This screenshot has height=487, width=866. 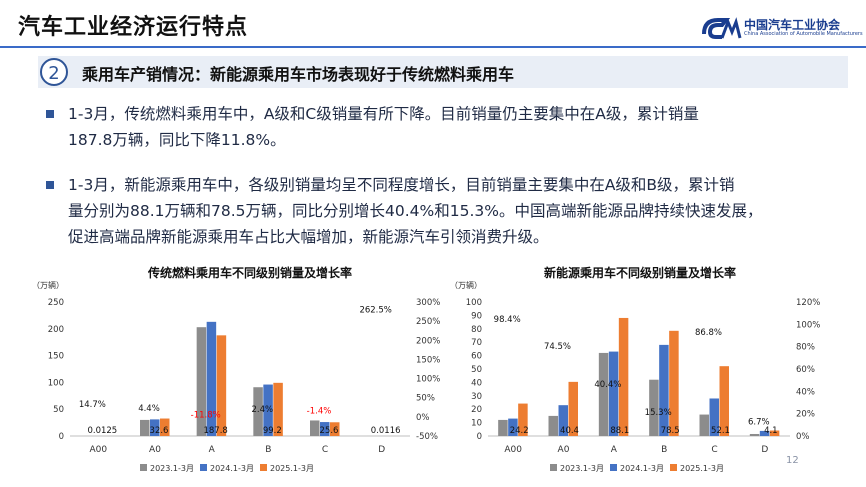 What do you see at coordinates (808, 303) in the screenshot?
I see `y2-tick-label: 120%` at bounding box center [808, 303].